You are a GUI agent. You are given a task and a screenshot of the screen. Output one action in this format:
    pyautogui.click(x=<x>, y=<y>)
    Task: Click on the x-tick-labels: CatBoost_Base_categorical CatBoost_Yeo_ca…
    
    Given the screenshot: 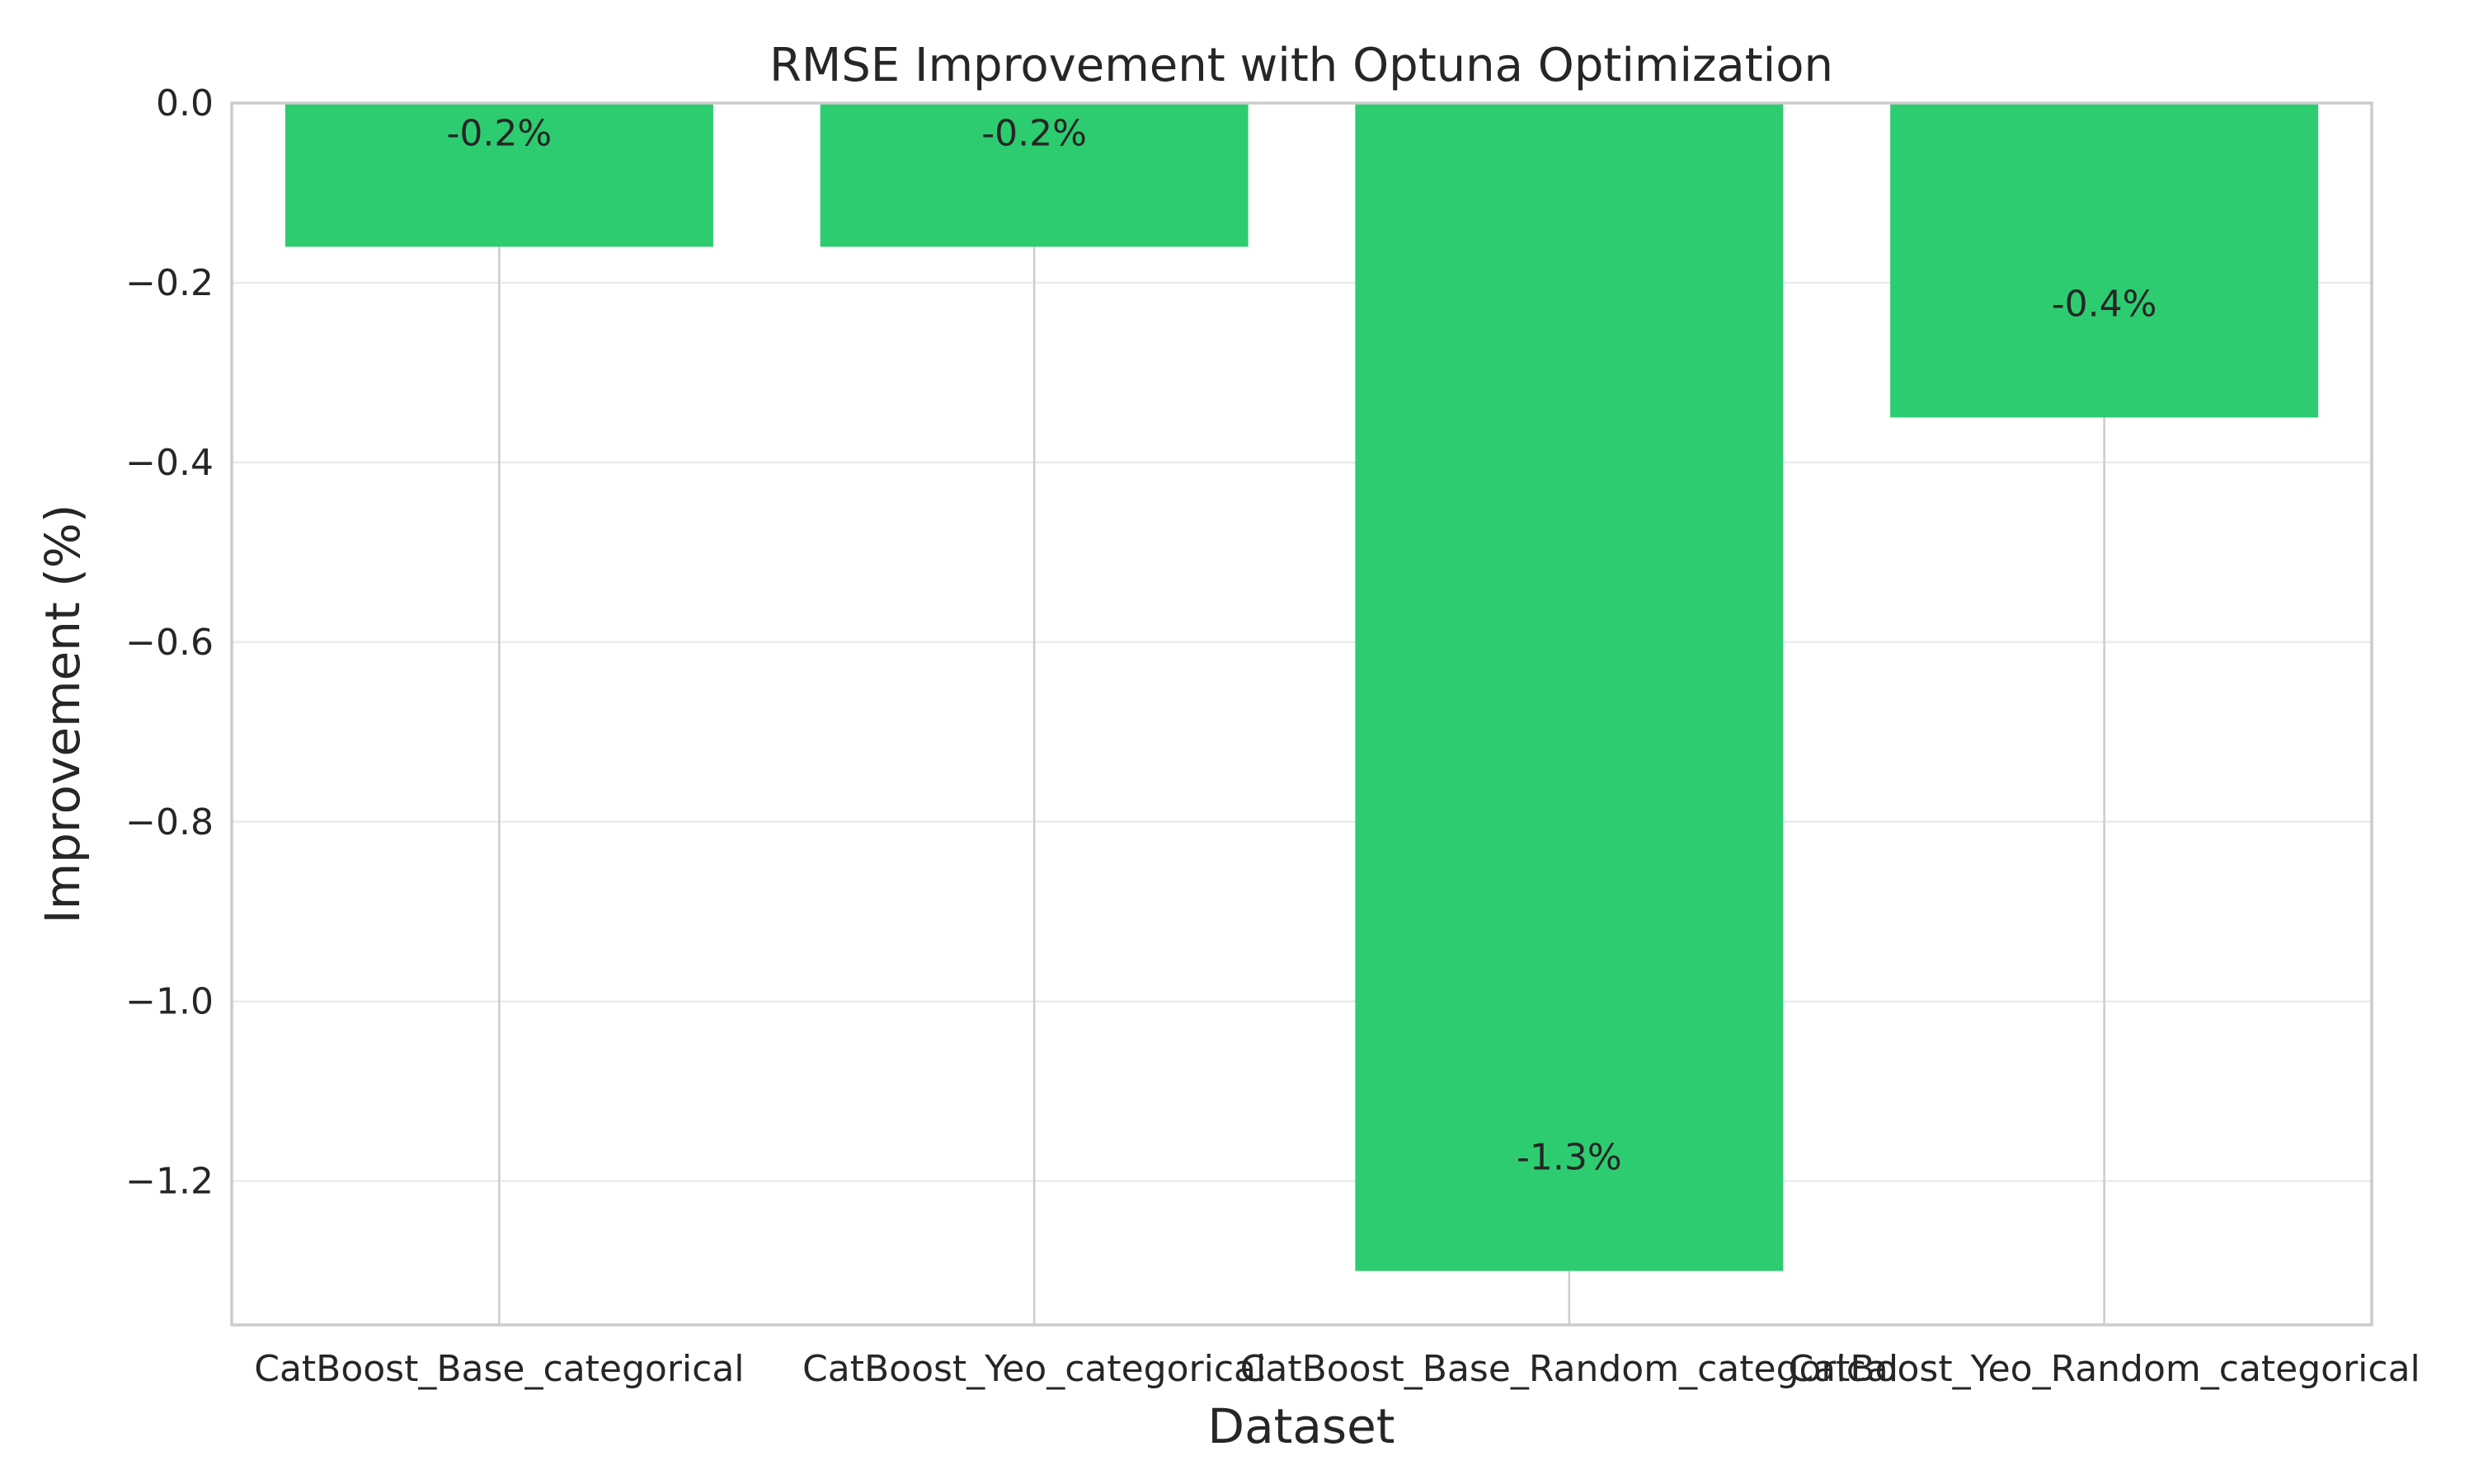 What is the action you would take?
    pyautogui.click(x=1337, y=1369)
    